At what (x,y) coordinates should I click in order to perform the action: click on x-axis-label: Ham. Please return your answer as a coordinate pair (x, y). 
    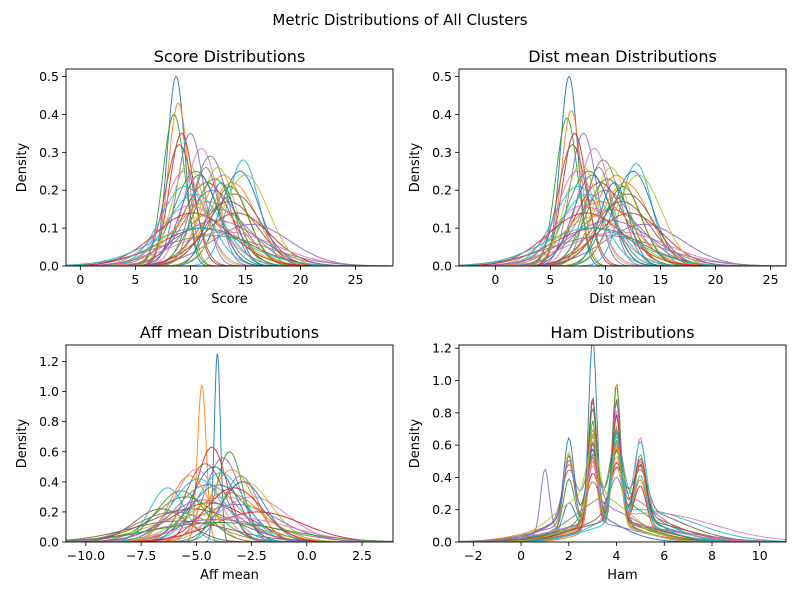
    Looking at the image, I should click on (622, 575).